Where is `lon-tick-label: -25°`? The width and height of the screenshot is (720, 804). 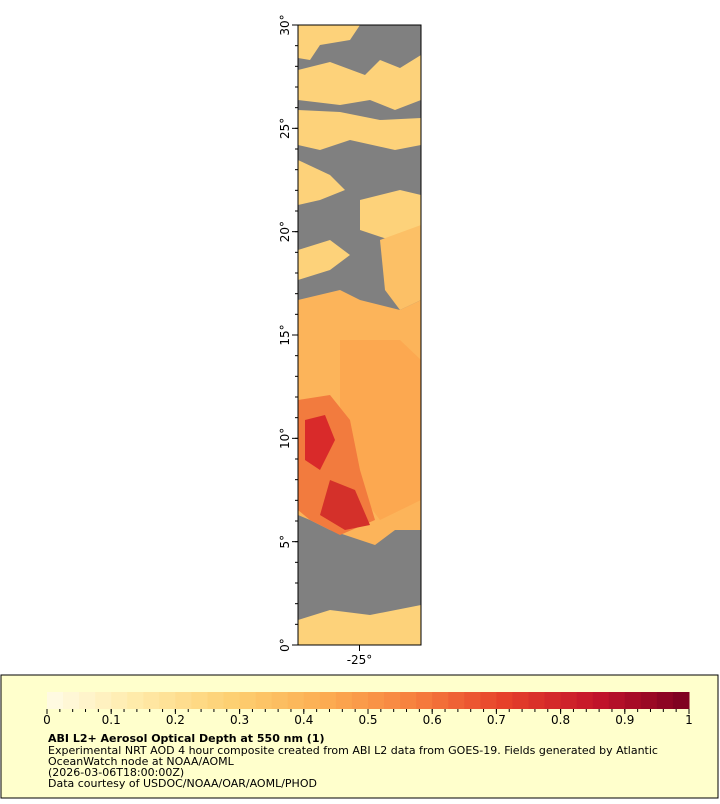 lon-tick-label: -25° is located at coordinates (360, 660).